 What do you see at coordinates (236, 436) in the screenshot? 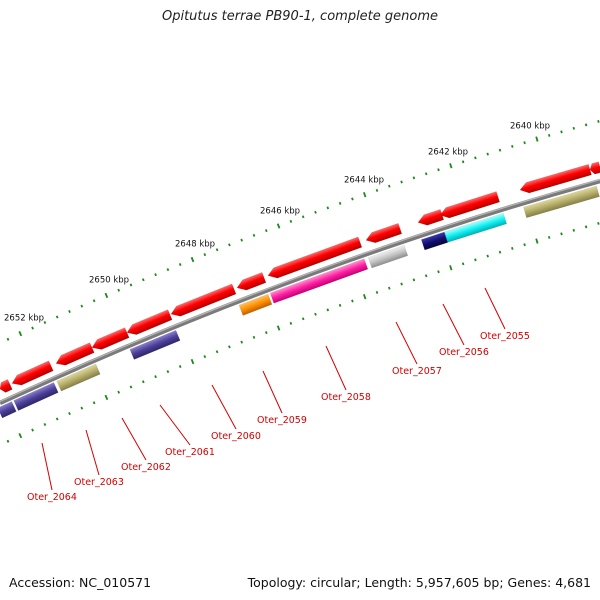
I see `gene-label: Oter_2060` at bounding box center [236, 436].